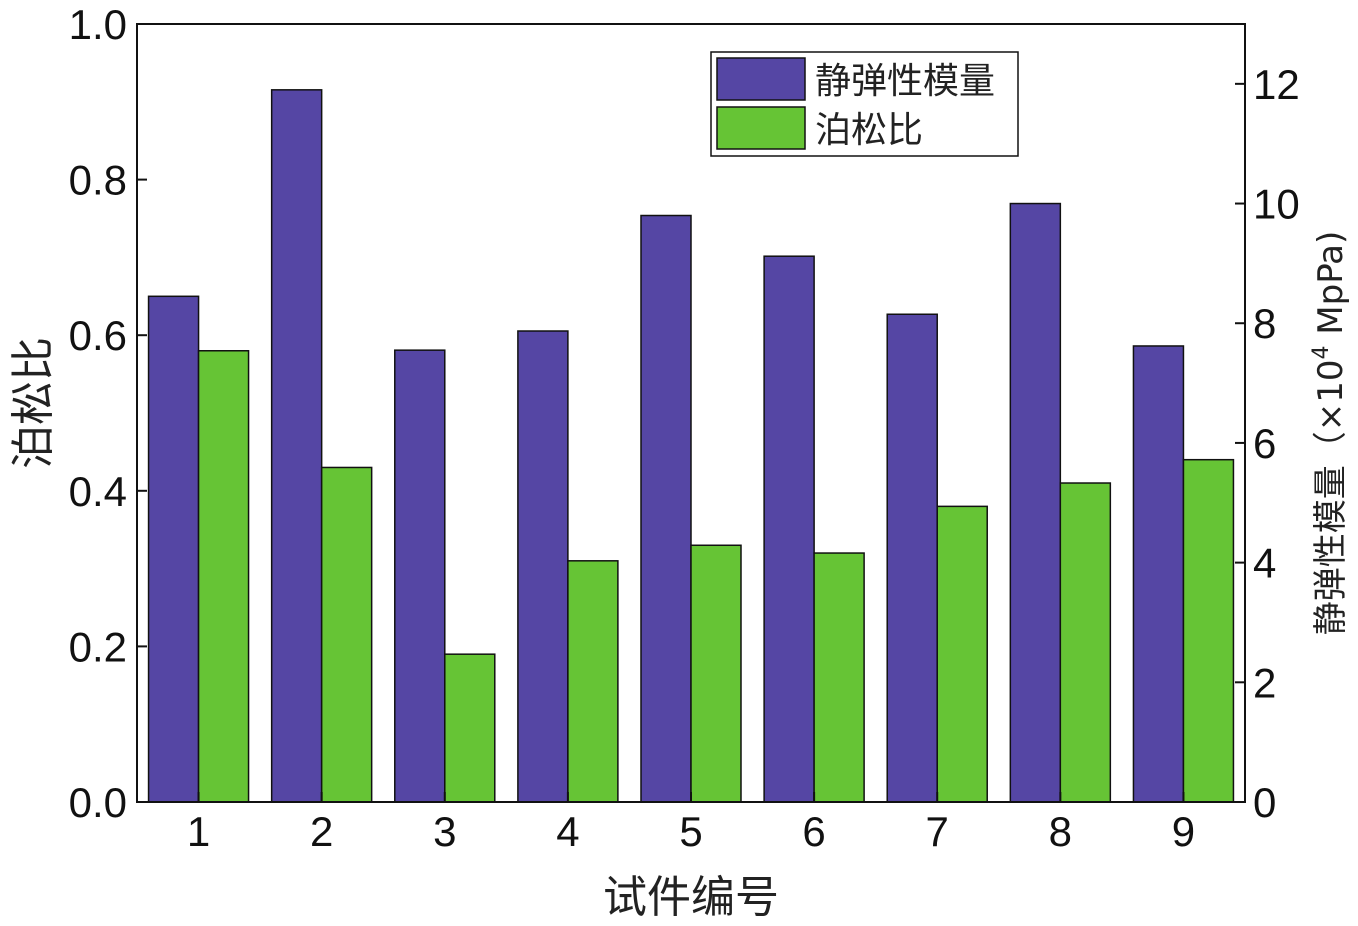 The width and height of the screenshot is (1358, 926). What do you see at coordinates (761, 128) in the screenshot?
I see `legend-swatch-poisson` at bounding box center [761, 128].